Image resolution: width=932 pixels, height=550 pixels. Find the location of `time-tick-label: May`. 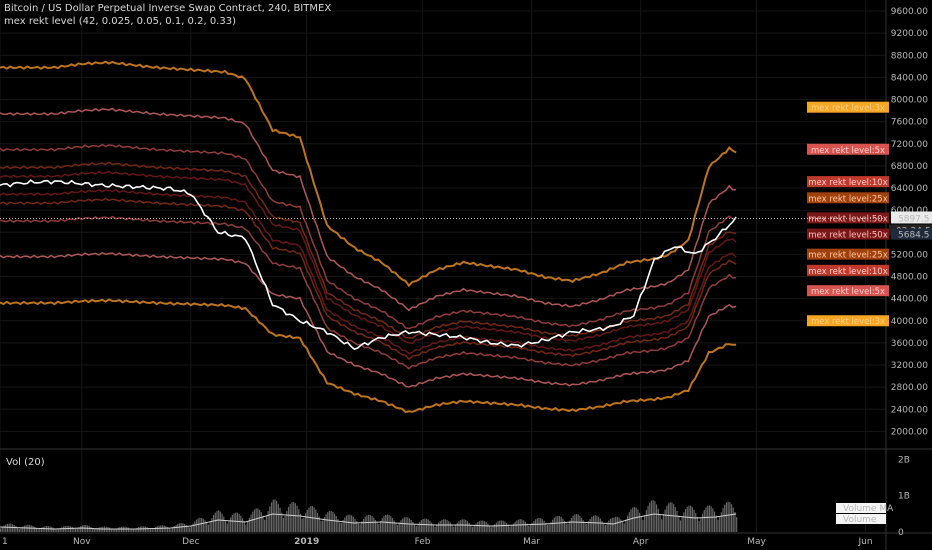

time-tick-label: May is located at coordinates (756, 542).